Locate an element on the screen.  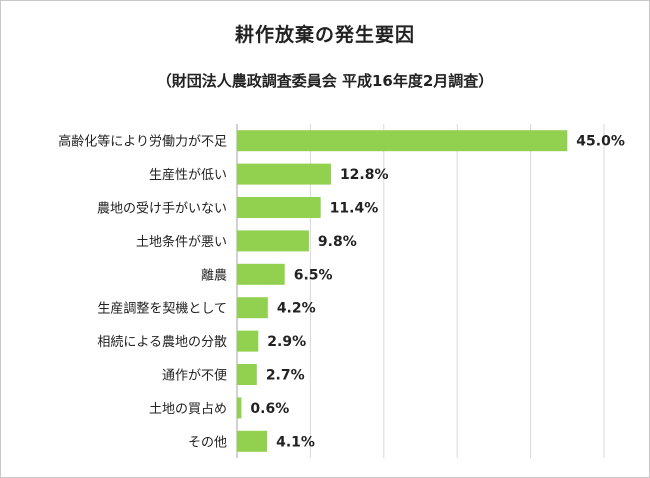
category-label: その他 is located at coordinates (207, 442).